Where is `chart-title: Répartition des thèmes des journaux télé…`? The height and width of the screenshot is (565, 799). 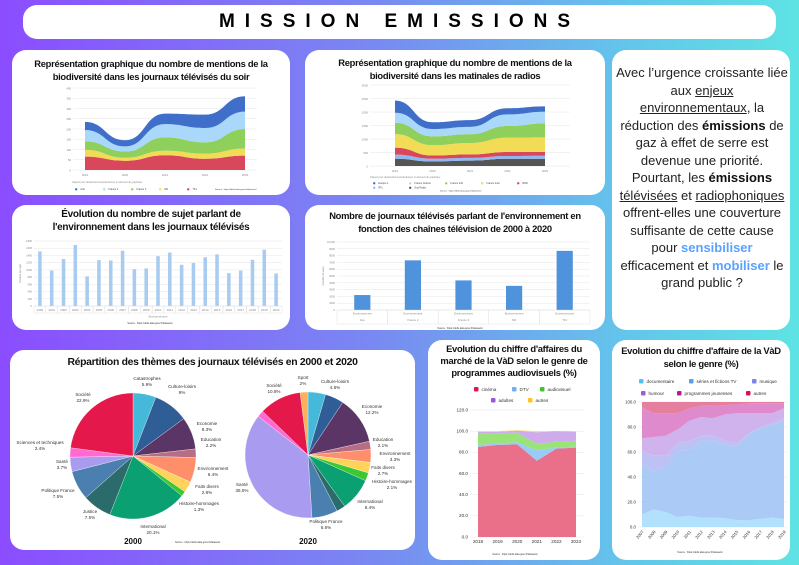 chart-title: Répartition des thèmes des journaux télé… is located at coordinates (212, 362).